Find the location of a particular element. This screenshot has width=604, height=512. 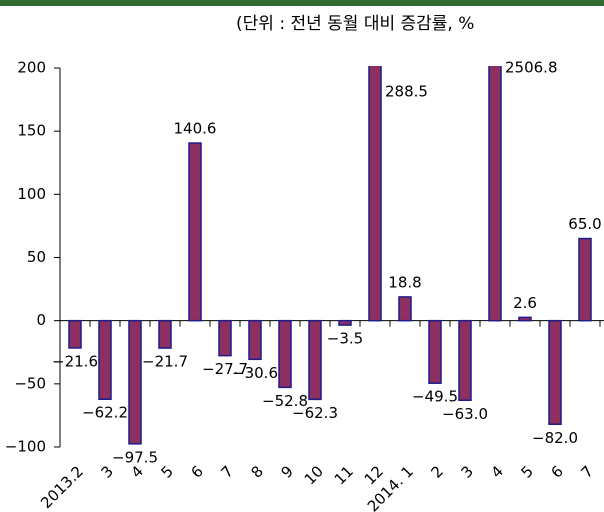

value-label: −63.0 is located at coordinates (465, 414).